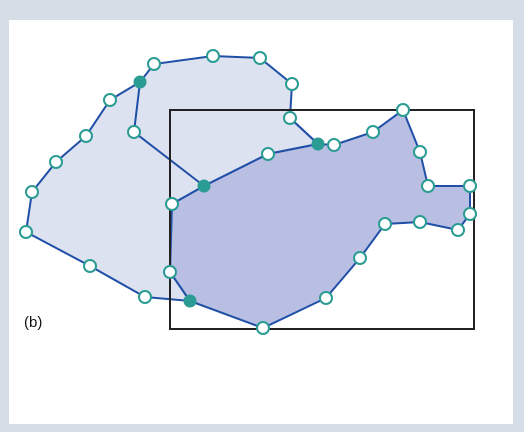  What do you see at coordinates (33, 322) in the screenshot?
I see `panel-label: (b)` at bounding box center [33, 322].